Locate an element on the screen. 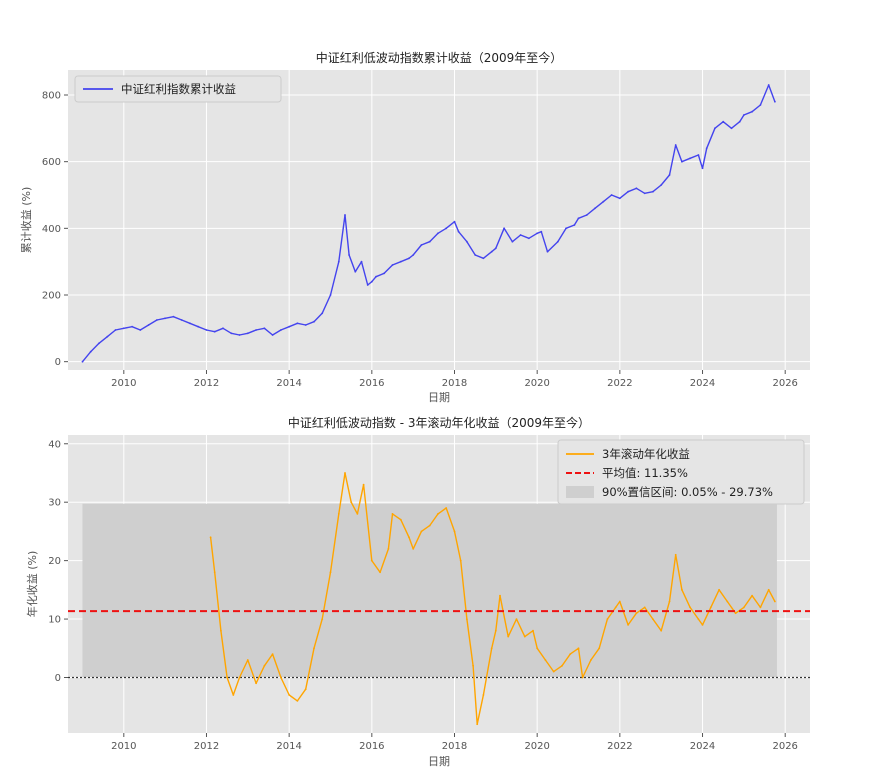 Image resolution: width=870 pixels, height=781 pixels. y-tick-labels: 0 10 20 30 40 is located at coordinates (58, 561).